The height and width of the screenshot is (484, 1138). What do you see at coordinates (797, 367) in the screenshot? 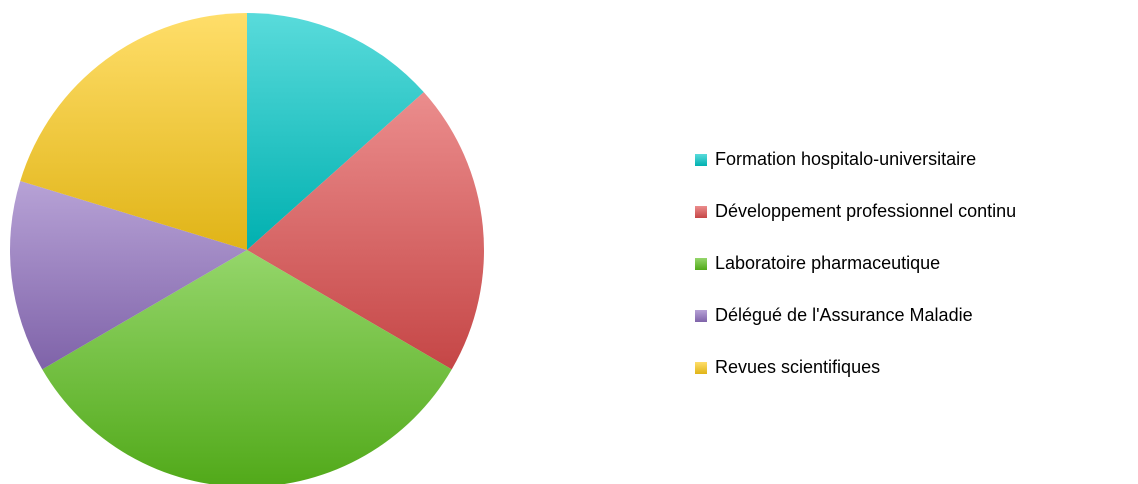
I see `legend-label: Revues scientifiques` at bounding box center [797, 367].